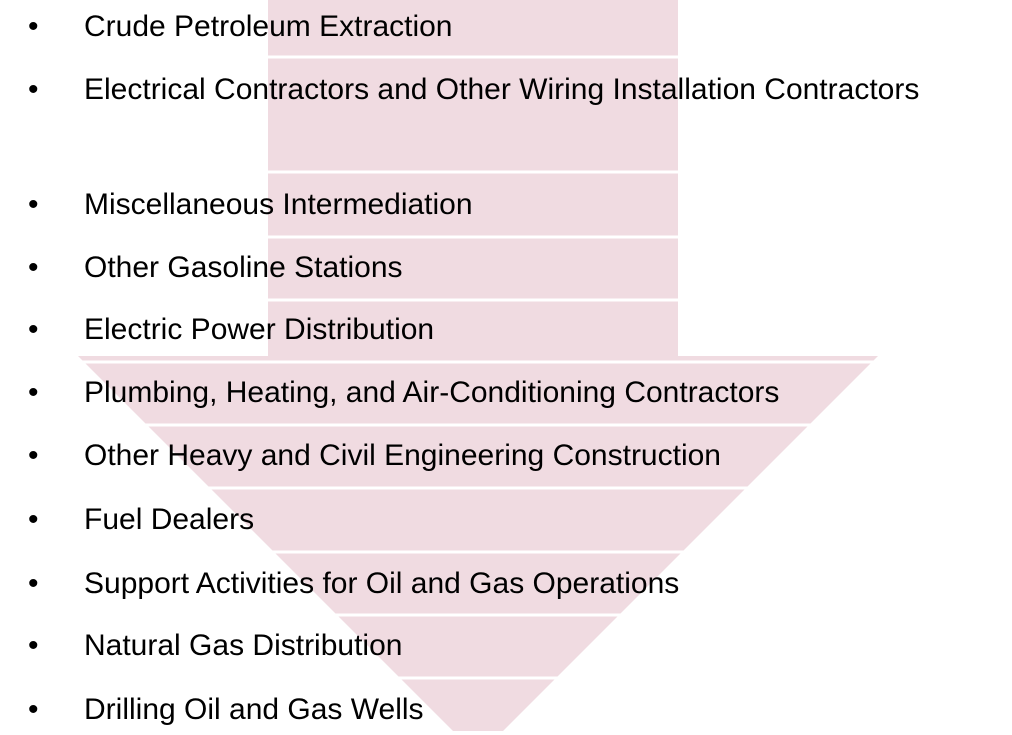 Image resolution: width=1012 pixels, height=735 pixels. What do you see at coordinates (254, 709) in the screenshot?
I see `item-text: Drilling Oil and Gas Wells` at bounding box center [254, 709].